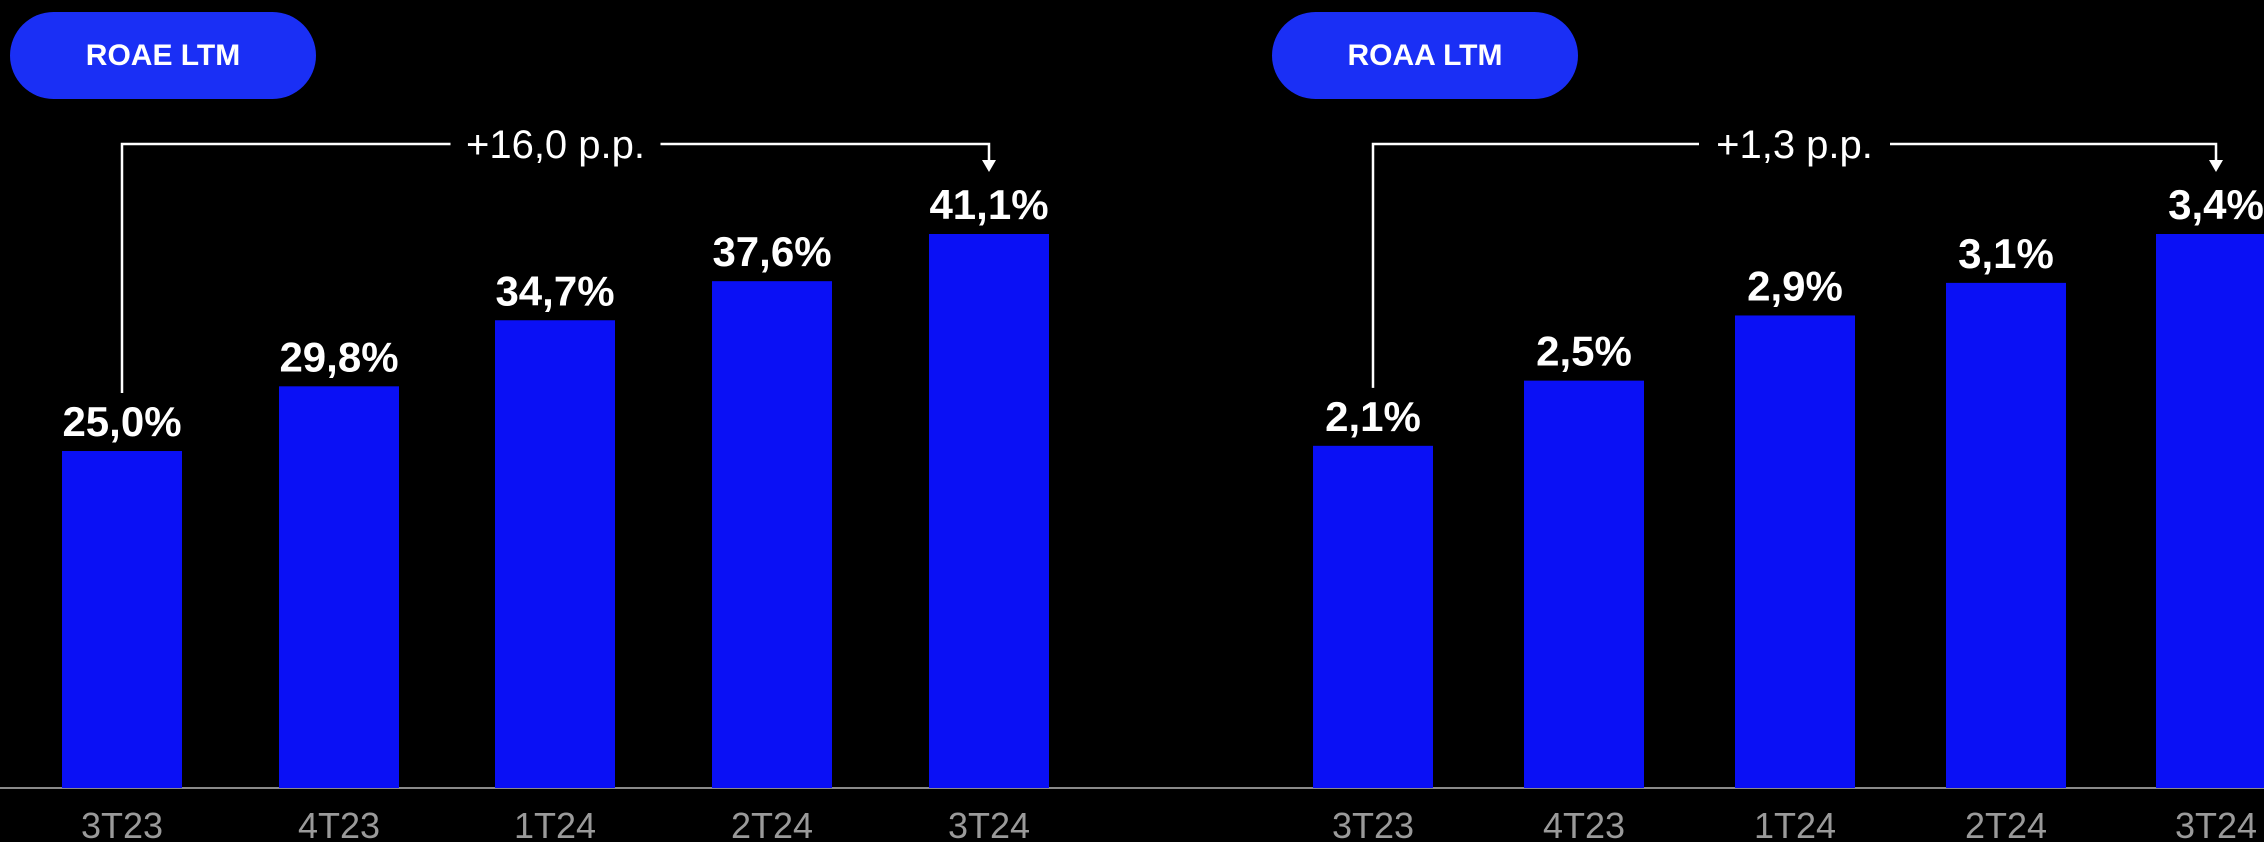  What do you see at coordinates (554, 290) in the screenshot?
I see `value-label-0-1T24: 34,7%` at bounding box center [554, 290].